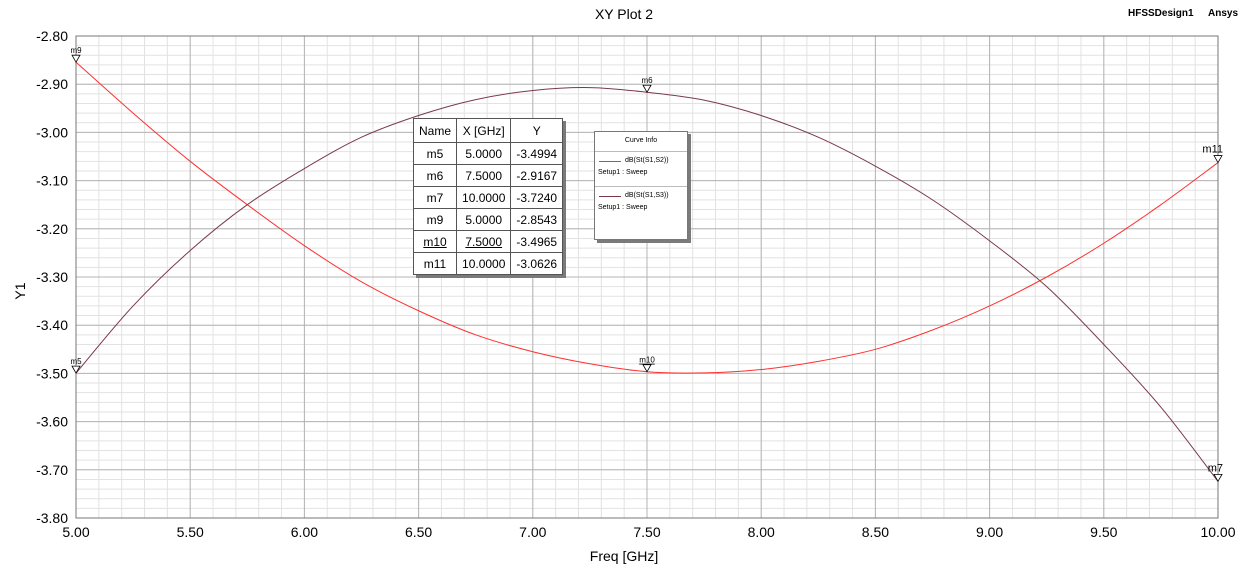  I want to click on marker-label: m7, so click(1215, 468).